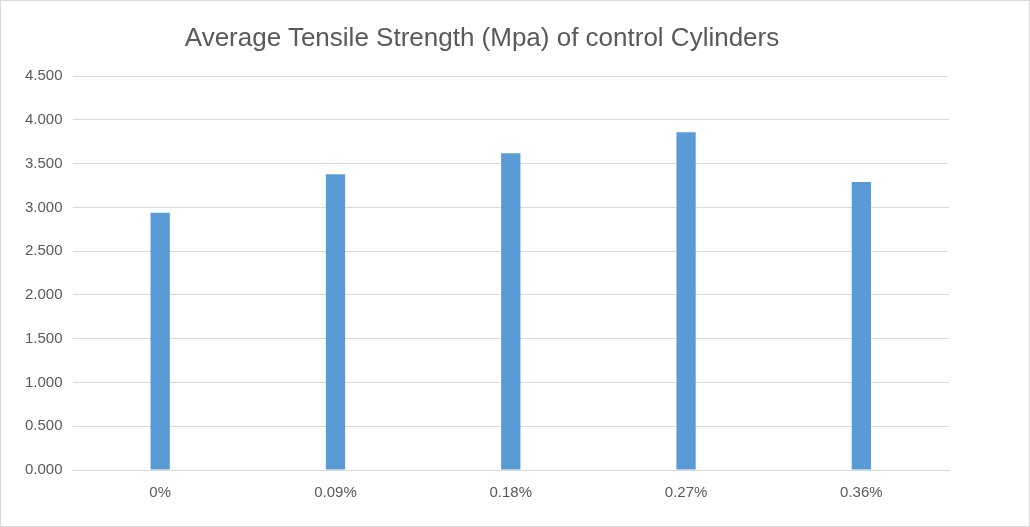  What do you see at coordinates (160, 492) in the screenshot?
I see `x-tick-label: 0%` at bounding box center [160, 492].